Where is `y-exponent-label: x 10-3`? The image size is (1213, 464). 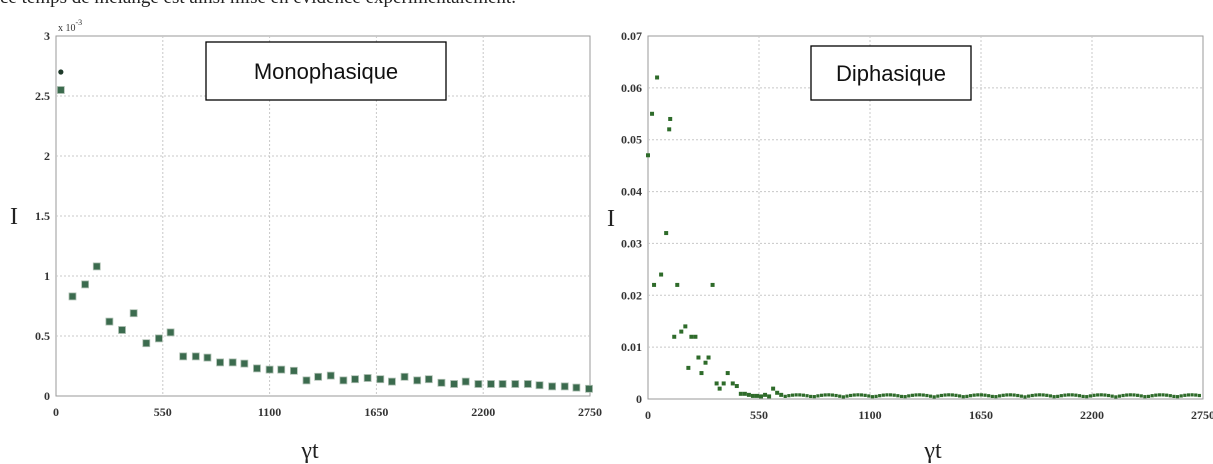
y-exponent-label: x 10-3 is located at coordinates (70, 26).